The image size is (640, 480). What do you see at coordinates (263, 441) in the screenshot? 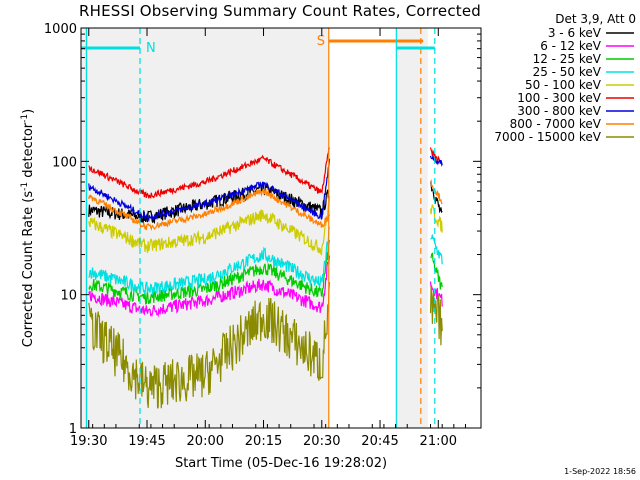
I see `x-tick-label: 20:15` at bounding box center [263, 441].